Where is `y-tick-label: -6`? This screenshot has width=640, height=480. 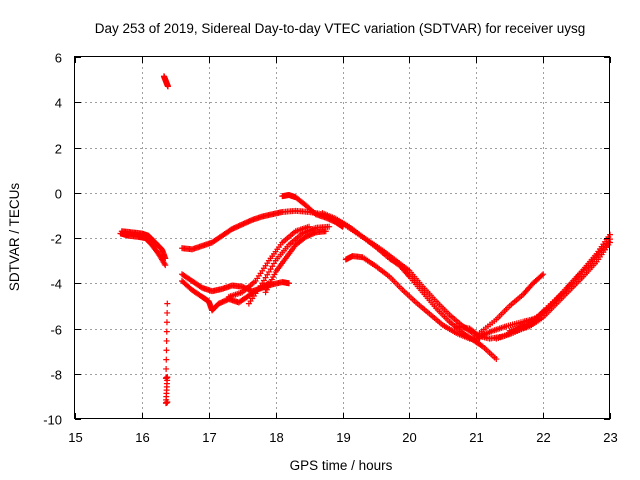 y-tick-label: -6 is located at coordinates (56, 330).